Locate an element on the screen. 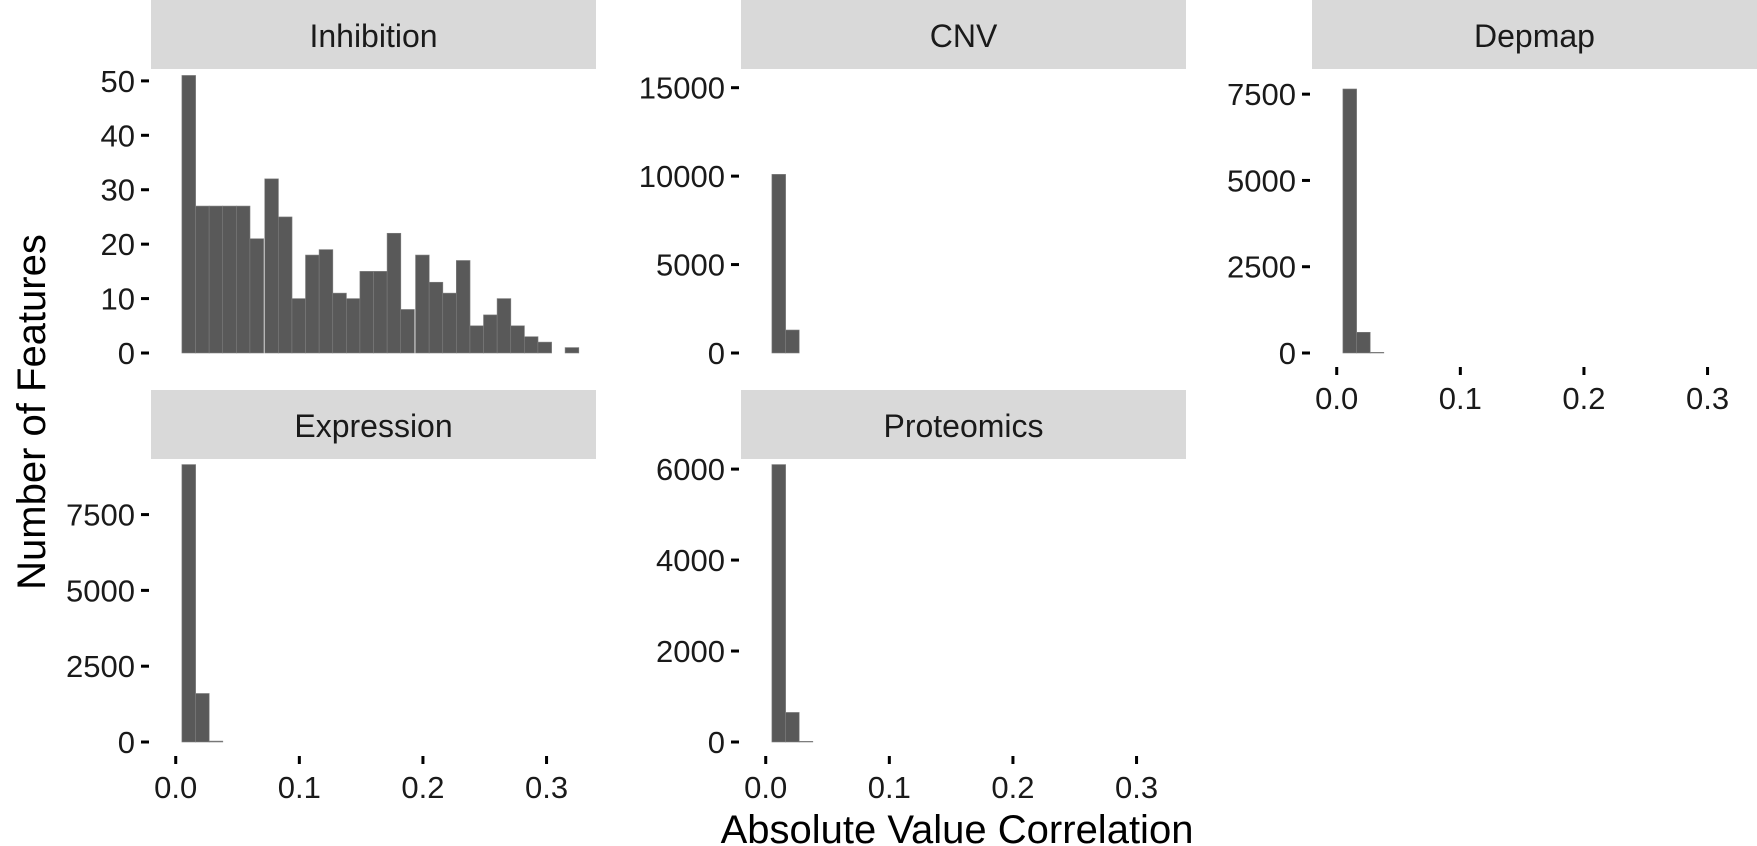 Image resolution: width=1757 pixels, height=846 pixels. ytick-label-inhibition-3: 30 is located at coordinates (118, 190).